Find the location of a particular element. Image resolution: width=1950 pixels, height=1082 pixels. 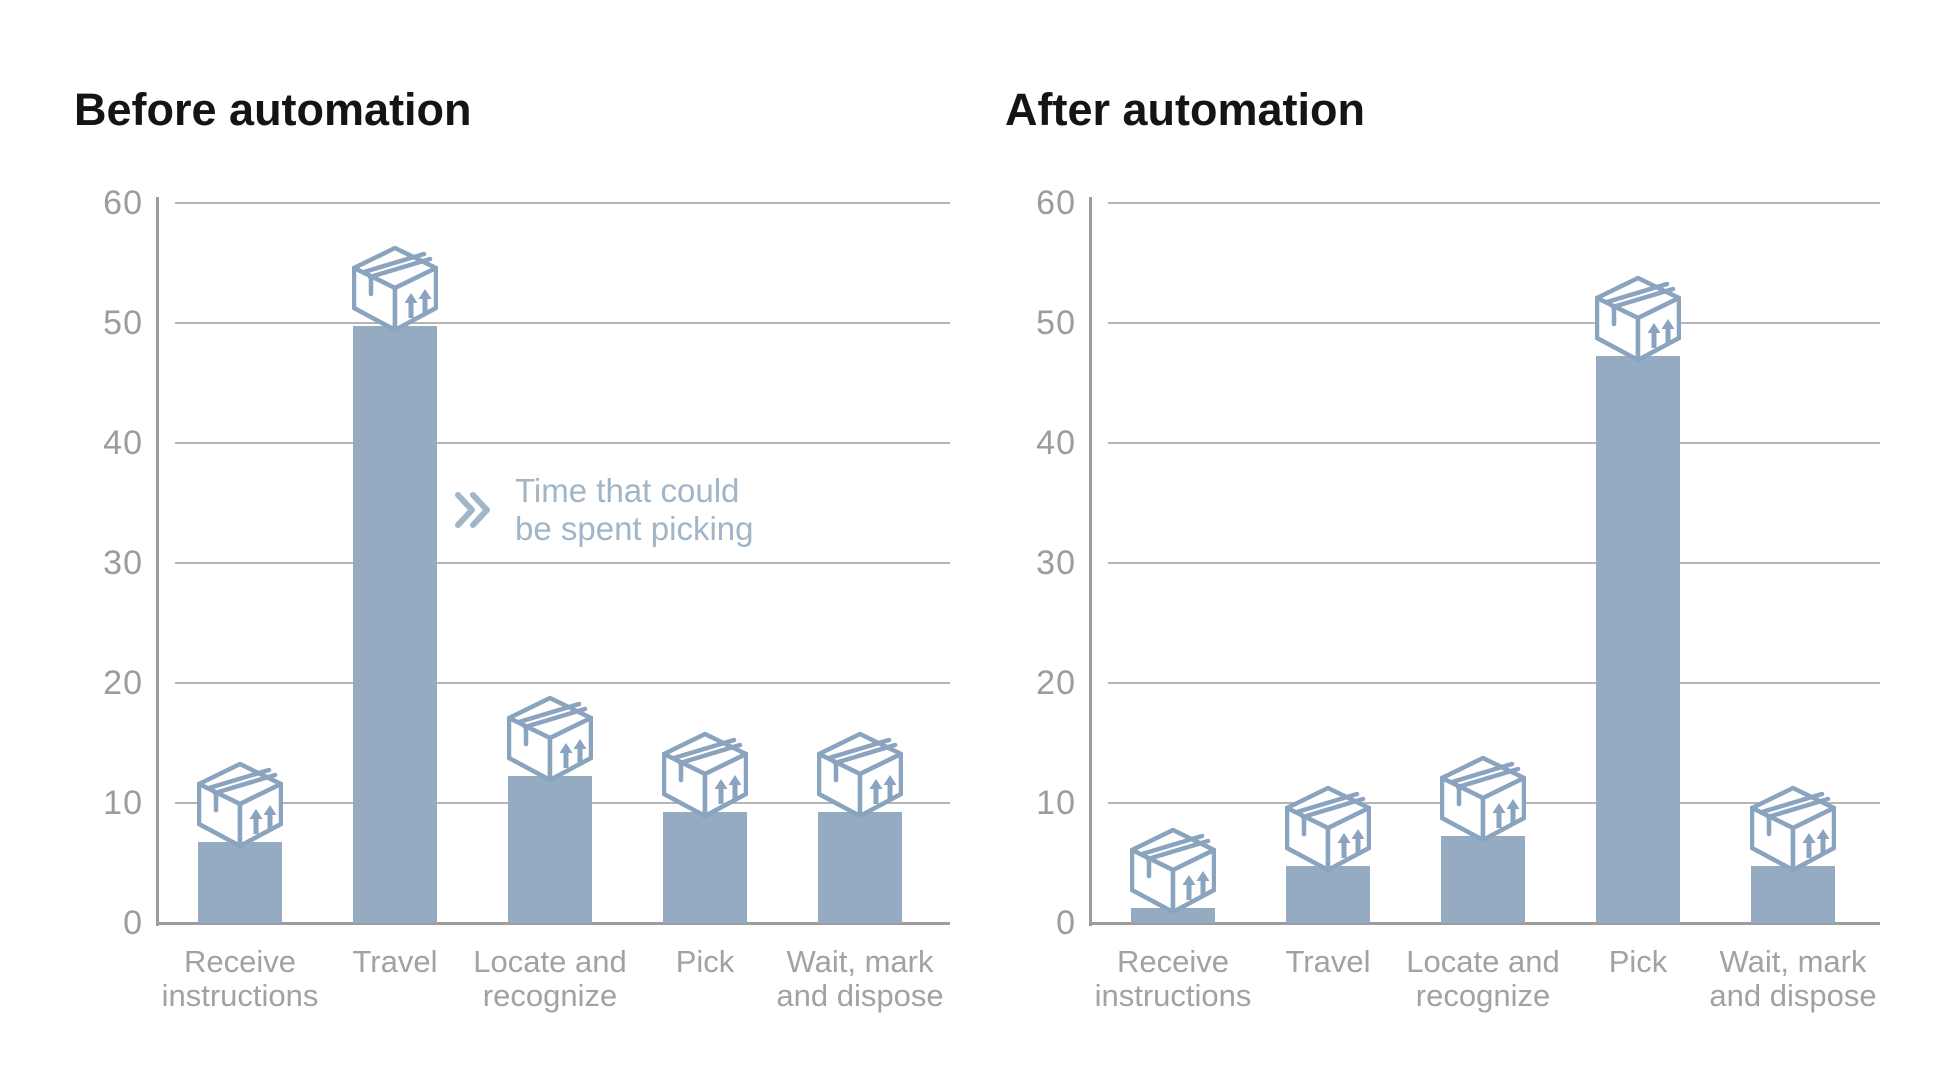

annotation-line1: Time that could is located at coordinates (627, 490).